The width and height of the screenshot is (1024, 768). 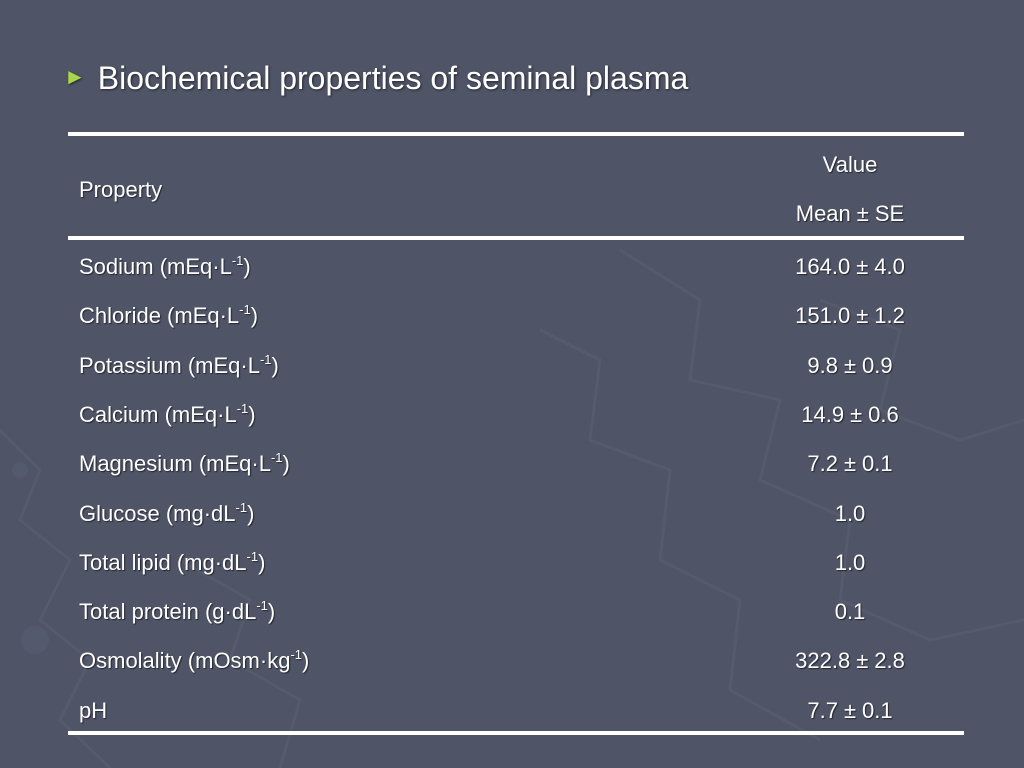 I want to click on property-name: Total lipid (mg·dL-1), so click(x=172, y=563).